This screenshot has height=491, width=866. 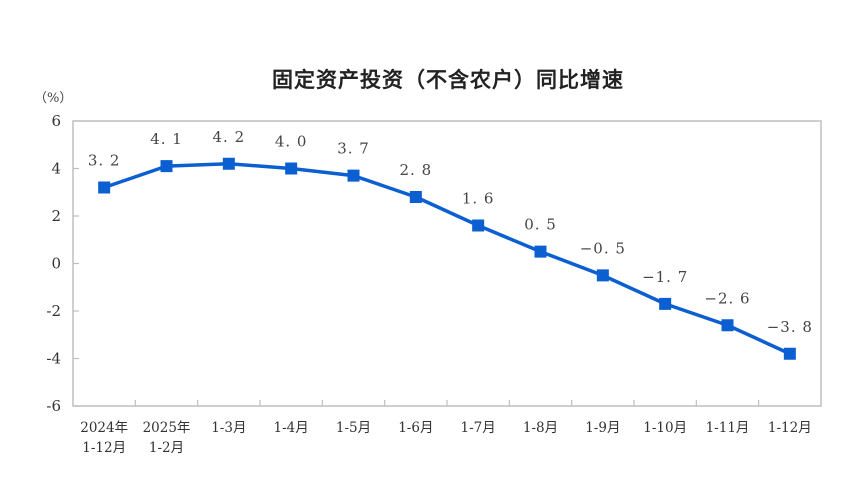 What do you see at coordinates (353, 149) in the screenshot?
I see `data-value-label: 3. 7` at bounding box center [353, 149].